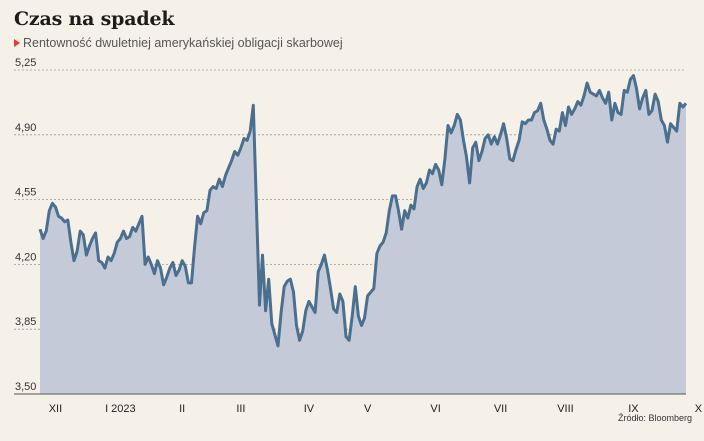 The width and height of the screenshot is (704, 441). I want to click on y-tick-label: 3,85, so click(25, 322).